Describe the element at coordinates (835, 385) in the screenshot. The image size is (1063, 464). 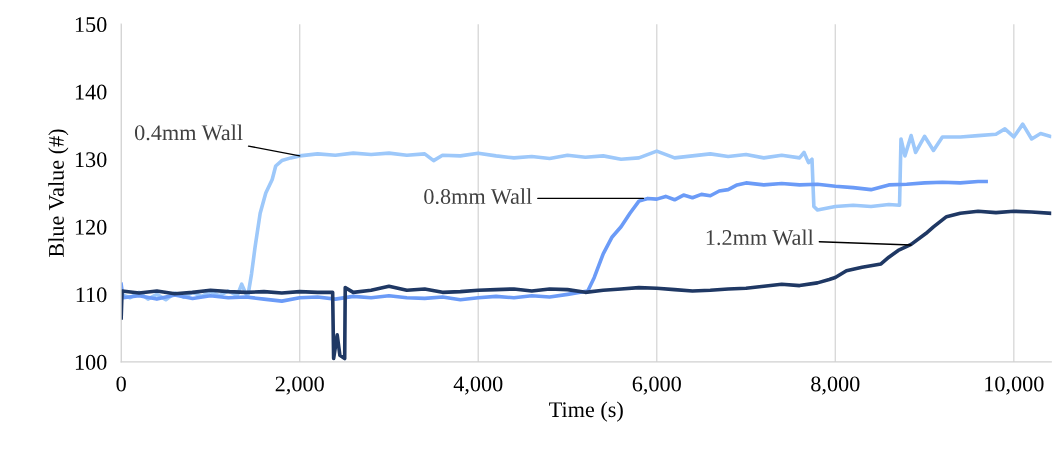
I see `x-tick-label: 8,000` at that location.